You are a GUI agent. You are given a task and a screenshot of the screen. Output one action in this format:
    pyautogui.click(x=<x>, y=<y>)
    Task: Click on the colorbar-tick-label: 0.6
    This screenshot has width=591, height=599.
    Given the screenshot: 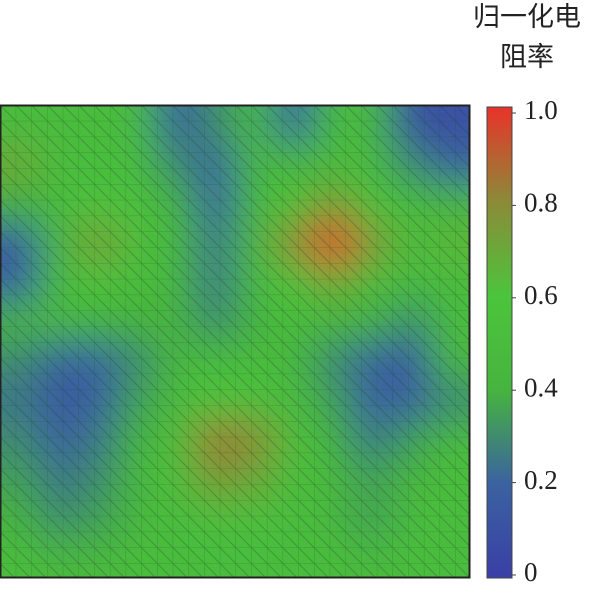 What is the action you would take?
    pyautogui.click(x=541, y=295)
    